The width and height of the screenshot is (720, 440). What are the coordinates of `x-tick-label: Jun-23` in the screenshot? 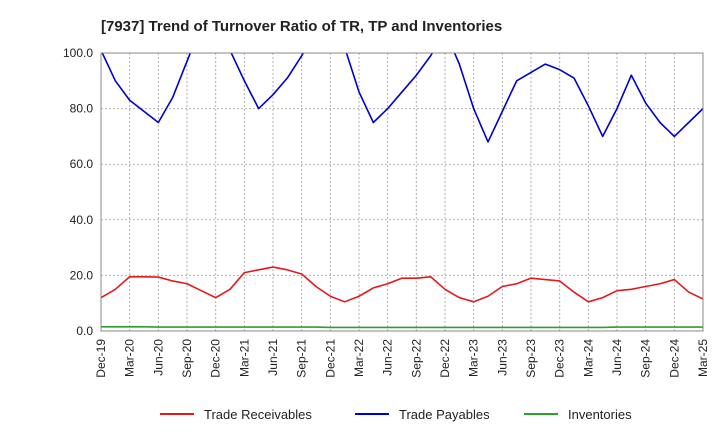 It's located at (502, 357).